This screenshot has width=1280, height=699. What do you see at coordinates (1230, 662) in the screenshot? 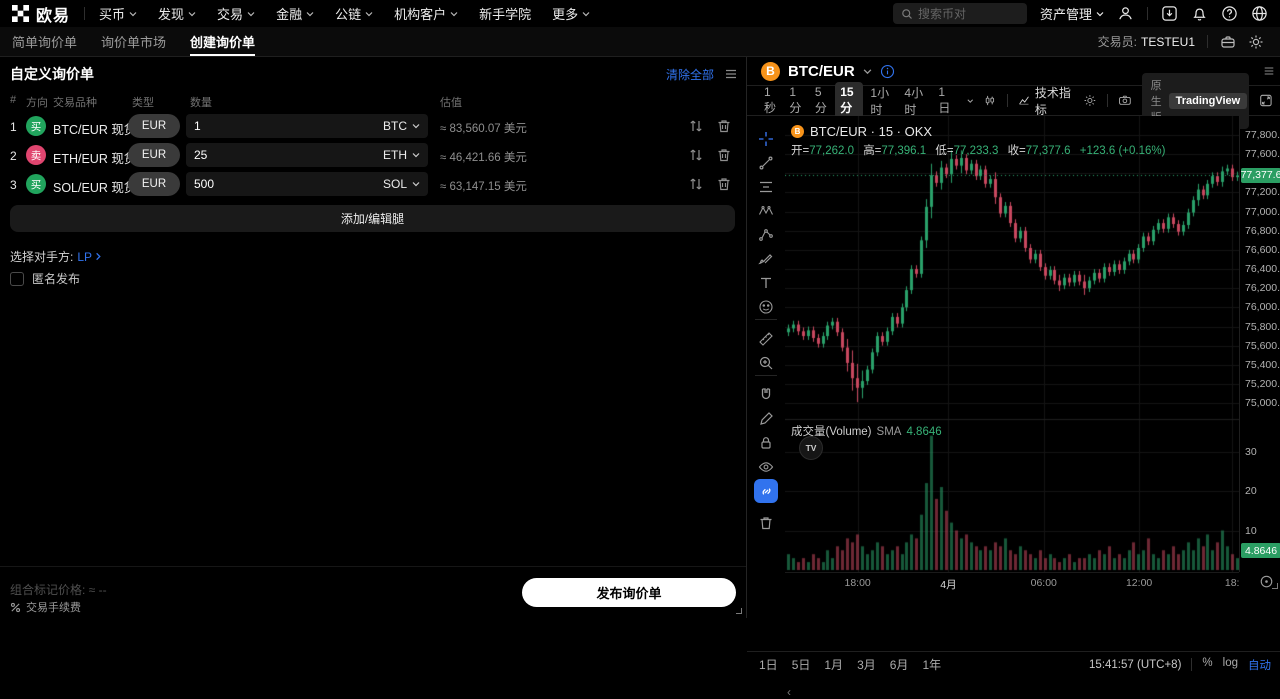
I see `scale-log: log` at bounding box center [1230, 662].